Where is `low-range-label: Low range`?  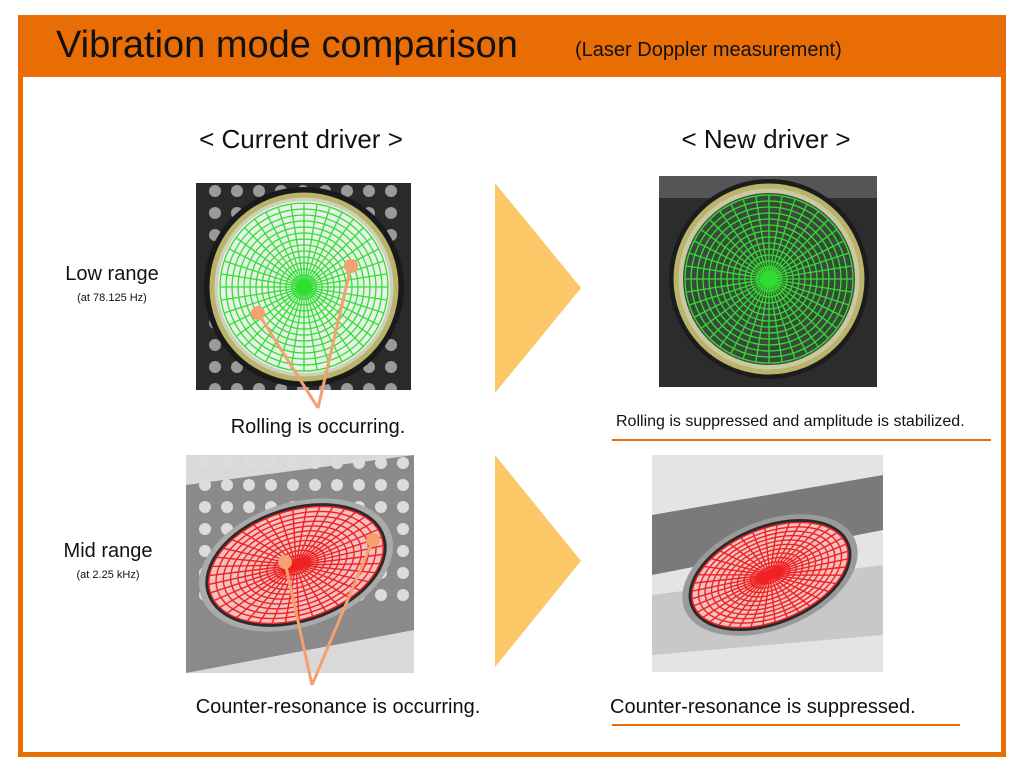 low-range-label: Low range is located at coordinates (112, 274).